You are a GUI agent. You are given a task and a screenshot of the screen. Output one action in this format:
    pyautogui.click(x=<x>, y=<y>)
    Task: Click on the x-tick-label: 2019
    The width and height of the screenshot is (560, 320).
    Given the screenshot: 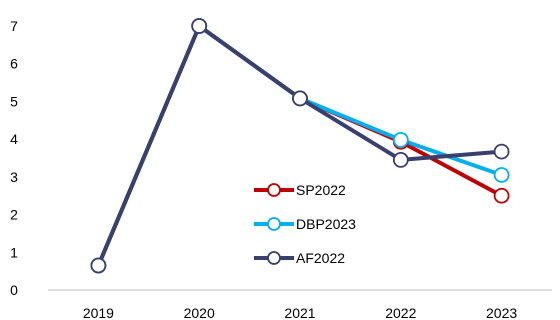 What is the action you would take?
    pyautogui.click(x=98, y=312)
    